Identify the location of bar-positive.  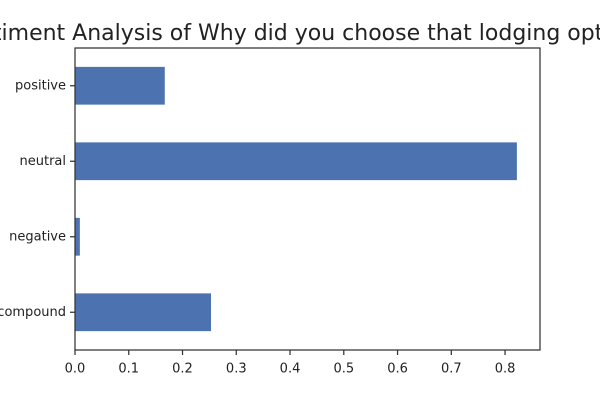
(120, 85).